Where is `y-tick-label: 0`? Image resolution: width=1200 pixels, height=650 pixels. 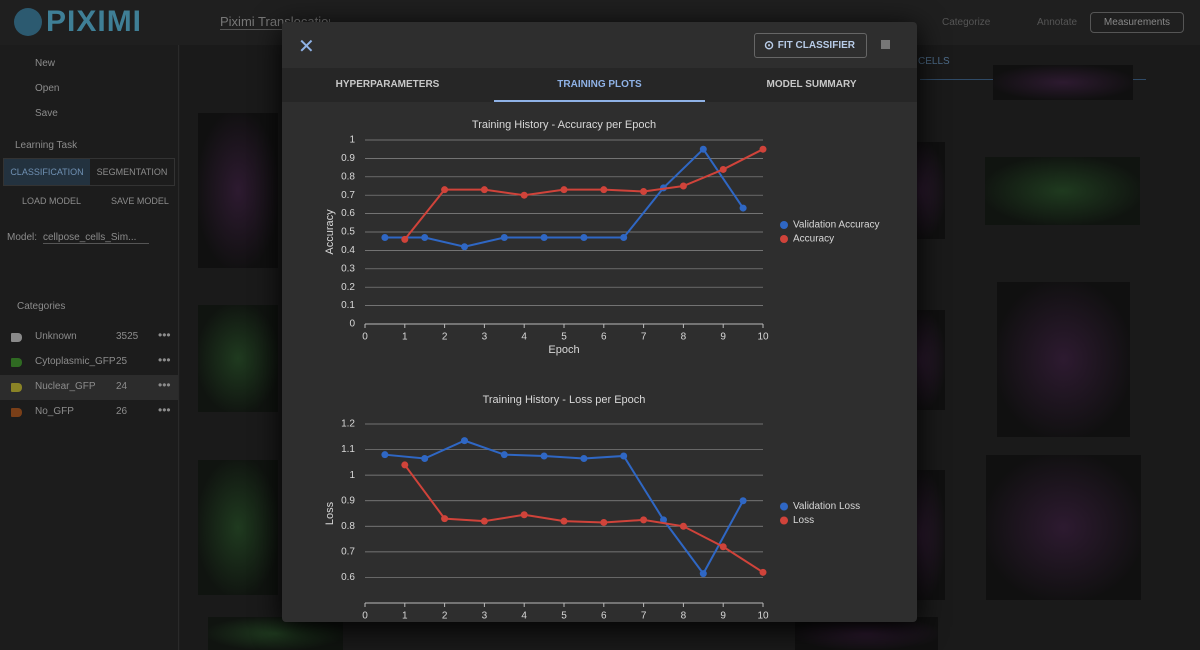 y-tick-label: 0 is located at coordinates (352, 324).